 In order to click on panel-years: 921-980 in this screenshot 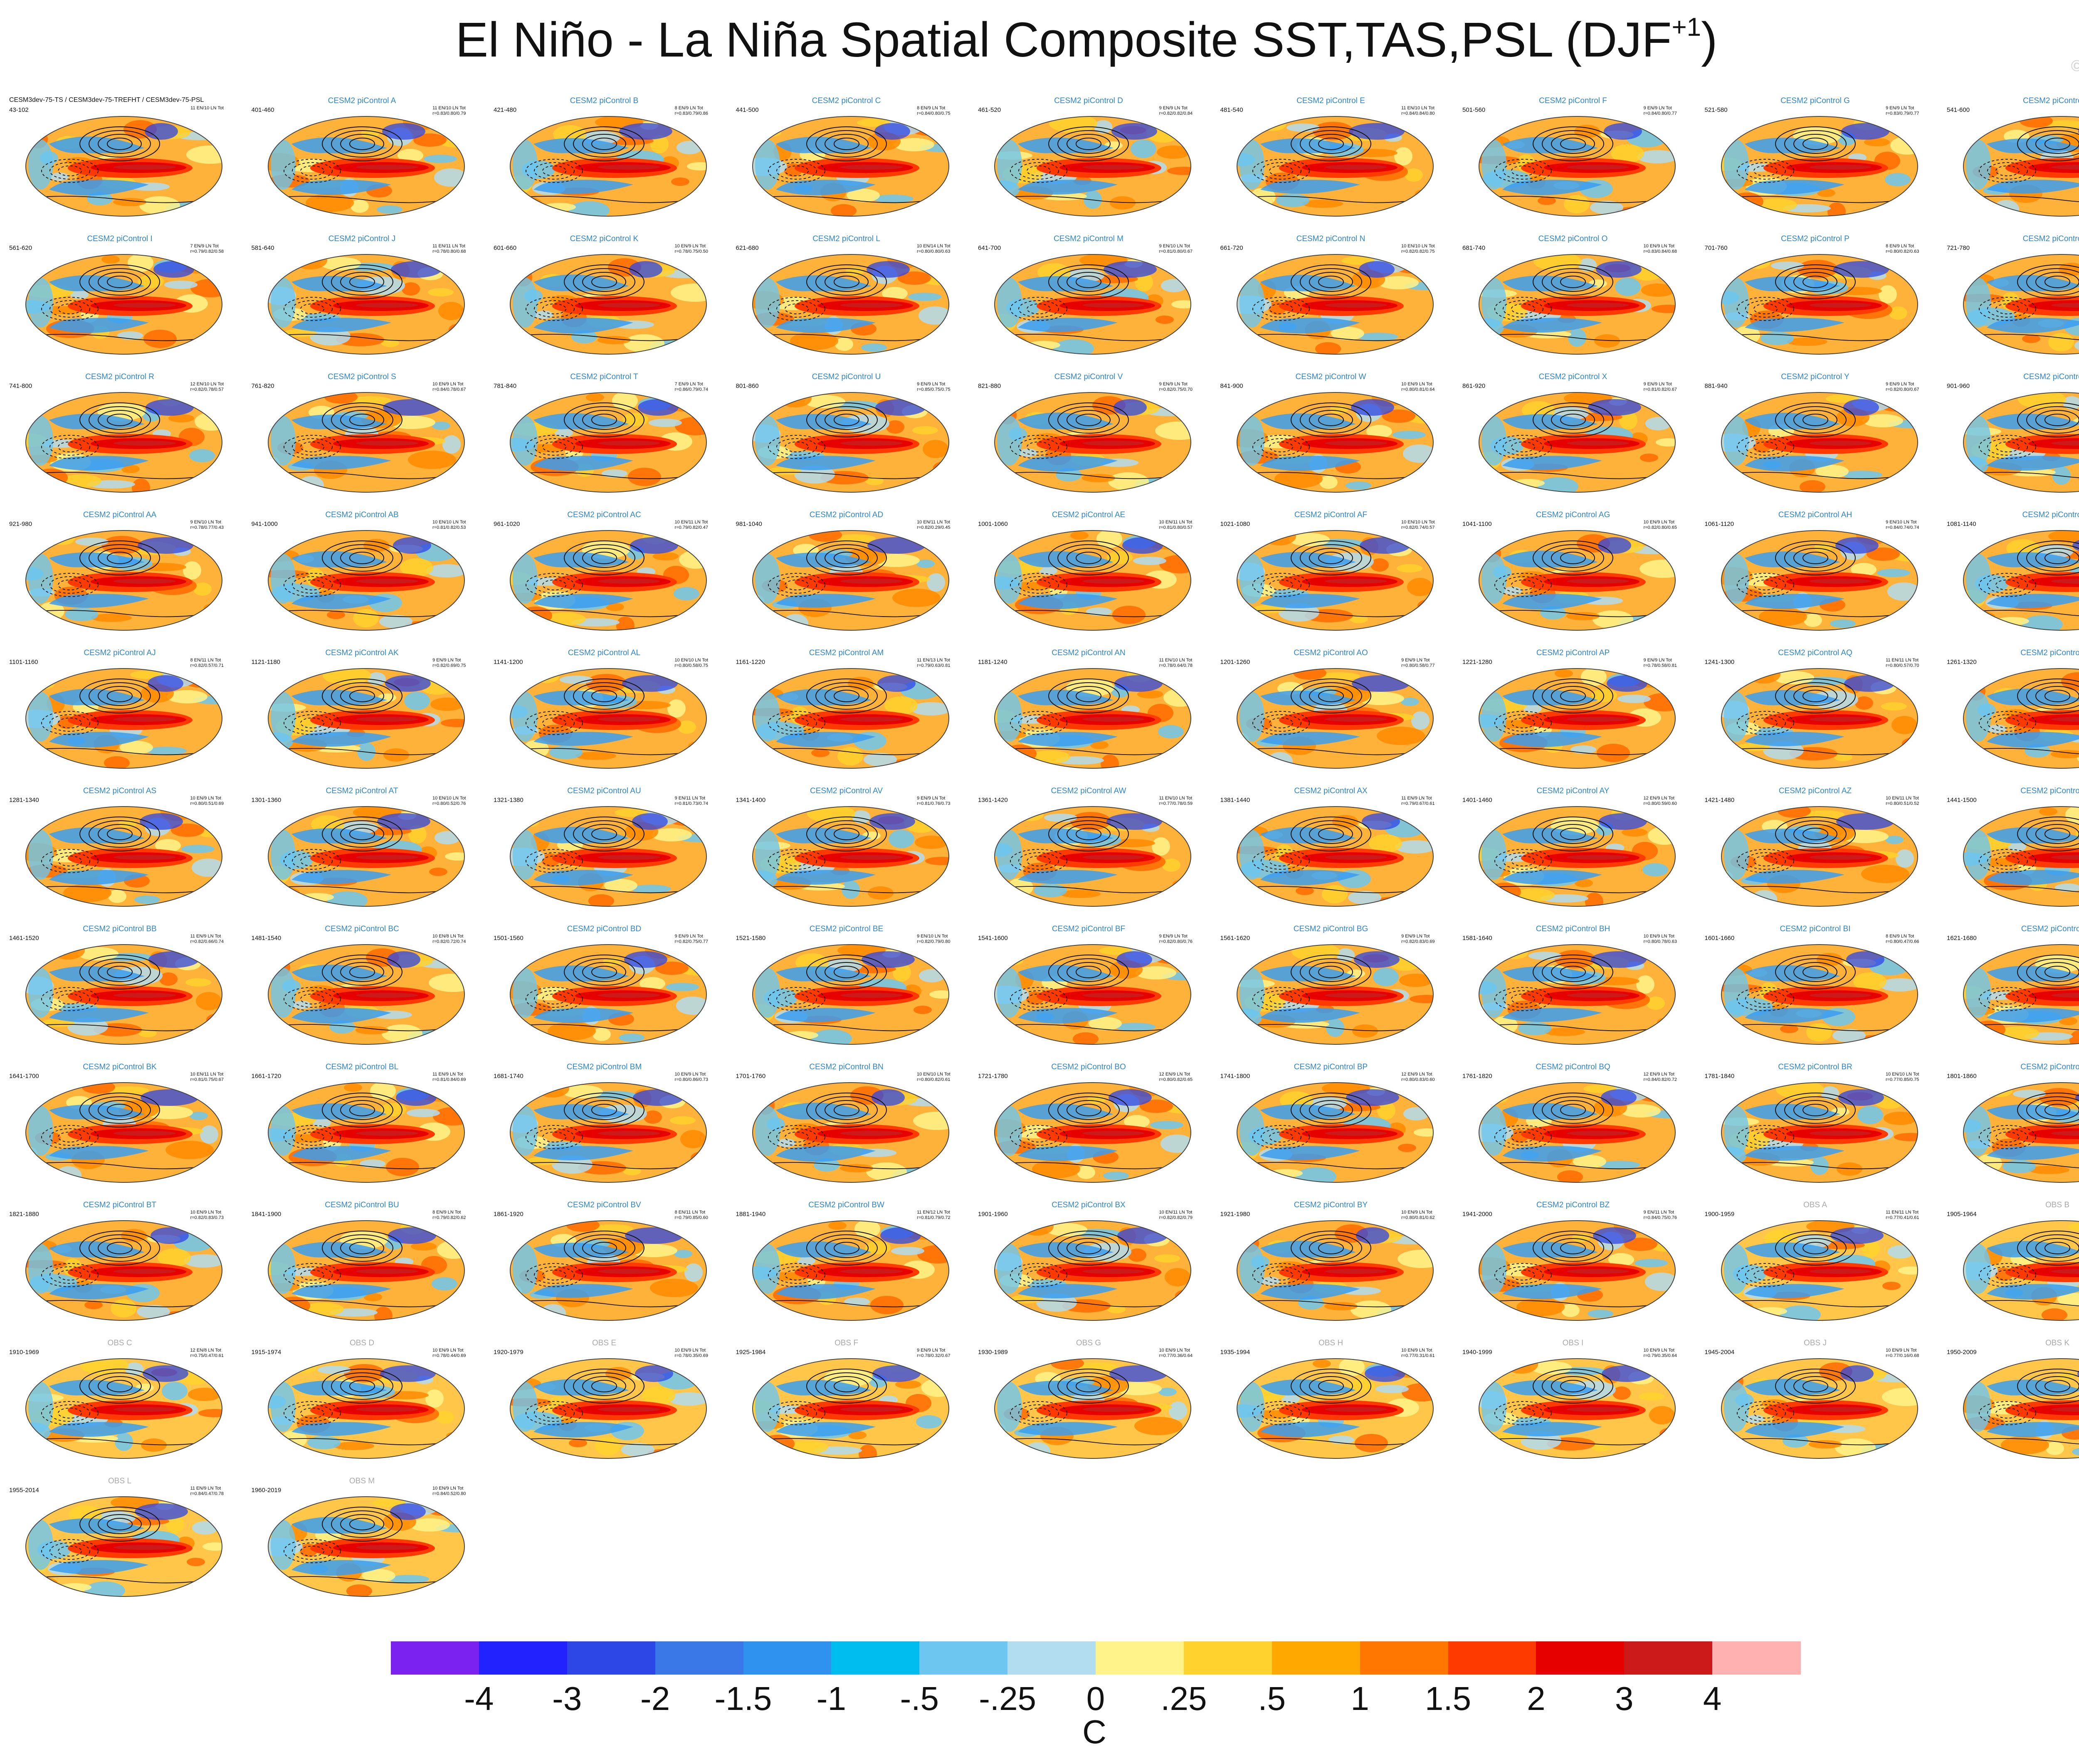, I will do `click(20, 525)`.